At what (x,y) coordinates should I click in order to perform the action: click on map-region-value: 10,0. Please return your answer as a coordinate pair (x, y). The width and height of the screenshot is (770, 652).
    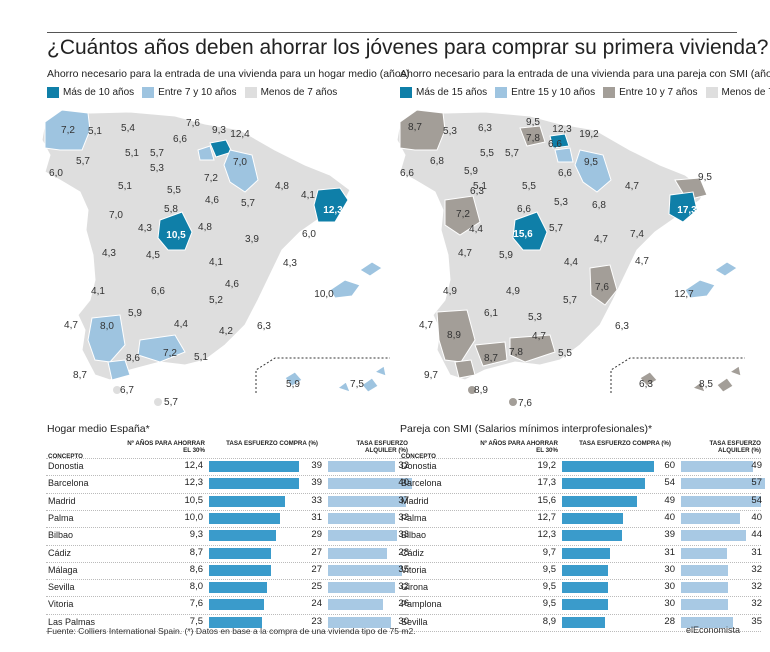
    Looking at the image, I should click on (324, 294).